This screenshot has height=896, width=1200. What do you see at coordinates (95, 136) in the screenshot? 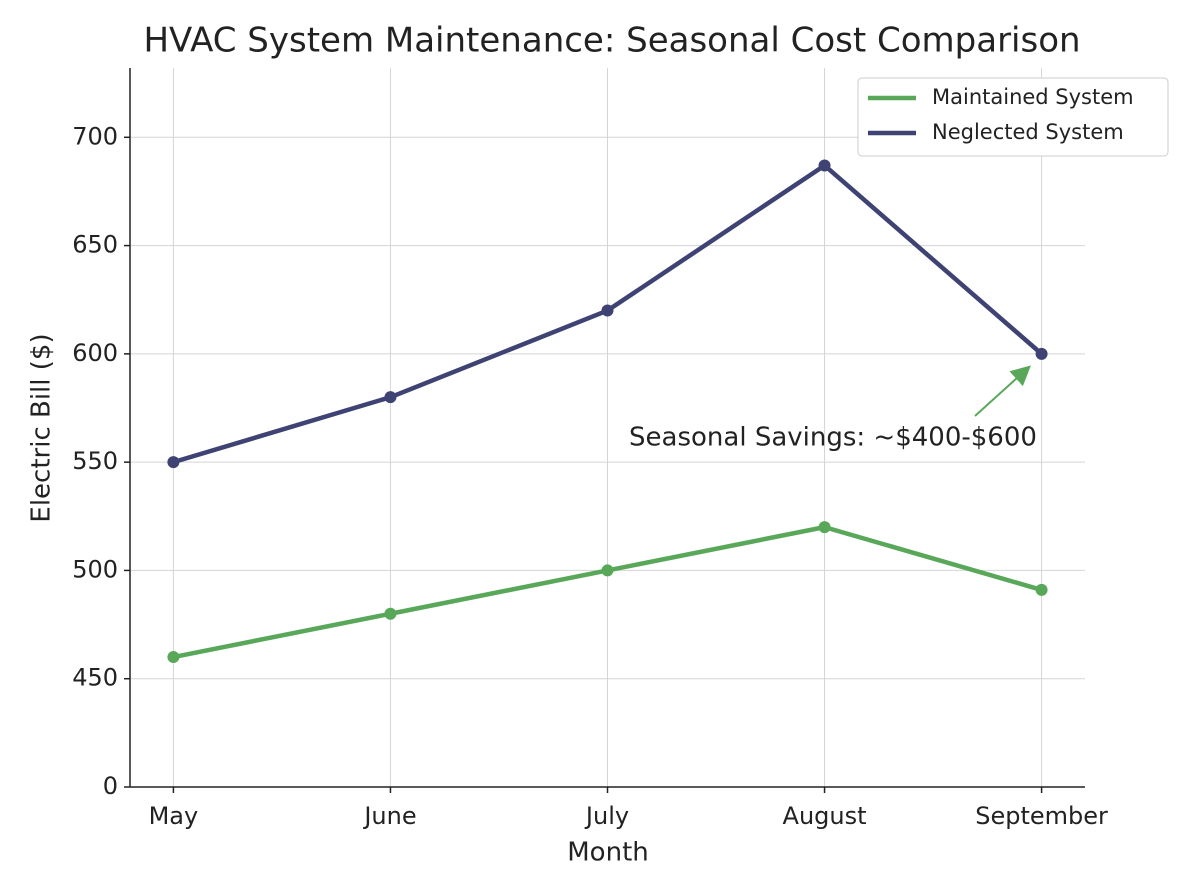
I see `y-tick-label: 700` at bounding box center [95, 136].